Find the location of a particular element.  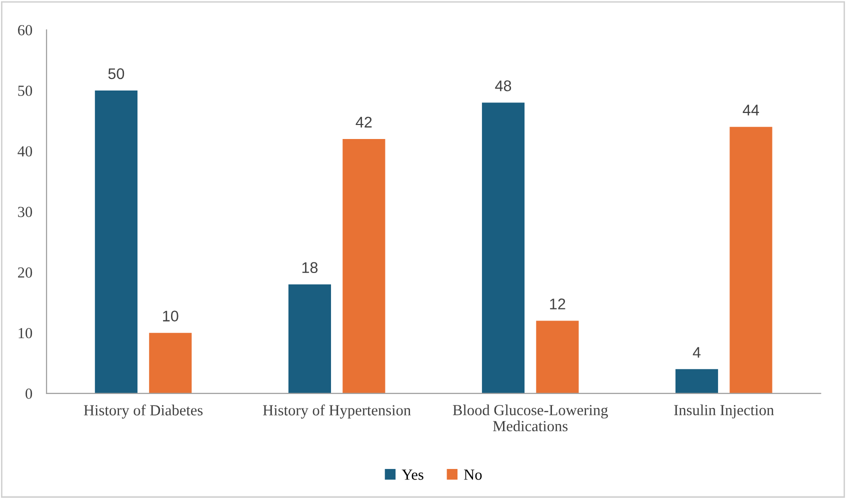

y-tick-label: 30 is located at coordinates (25, 212).